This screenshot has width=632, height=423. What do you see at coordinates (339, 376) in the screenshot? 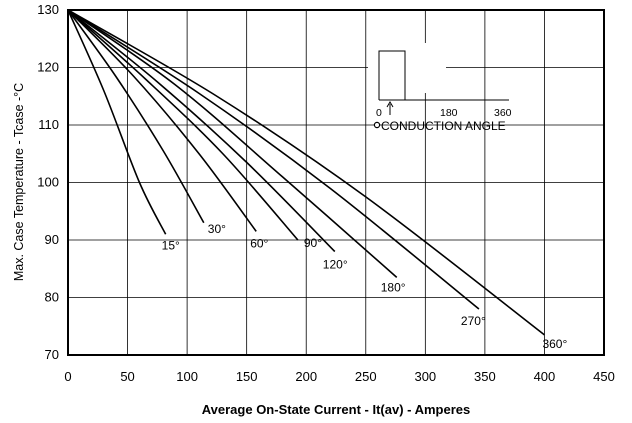
I see `x-tick-labels: 0 50 100 150 200 250 300 350 400 450` at bounding box center [339, 376].